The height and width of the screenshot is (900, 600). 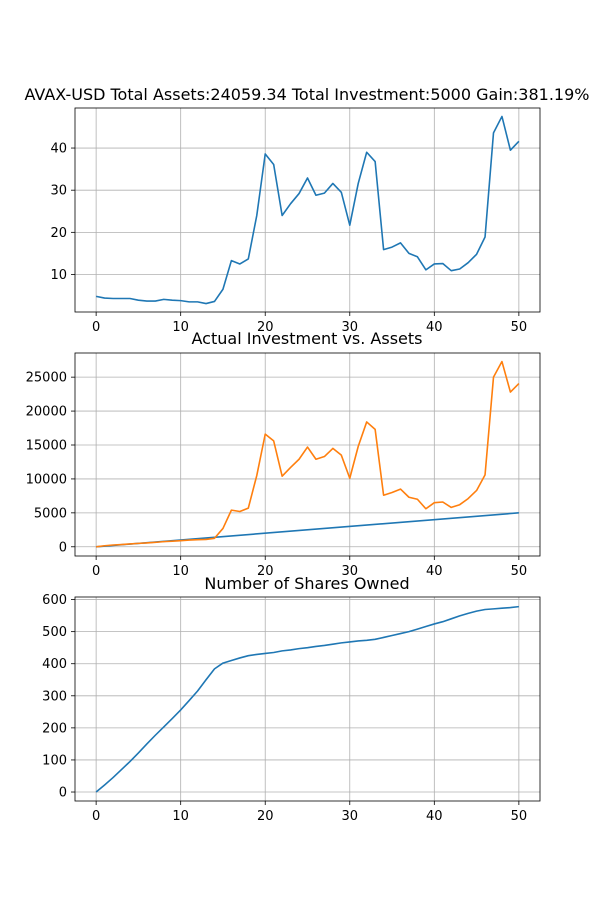 I want to click on chart-title: Actual Investment vs. Assets, so click(x=307, y=338).